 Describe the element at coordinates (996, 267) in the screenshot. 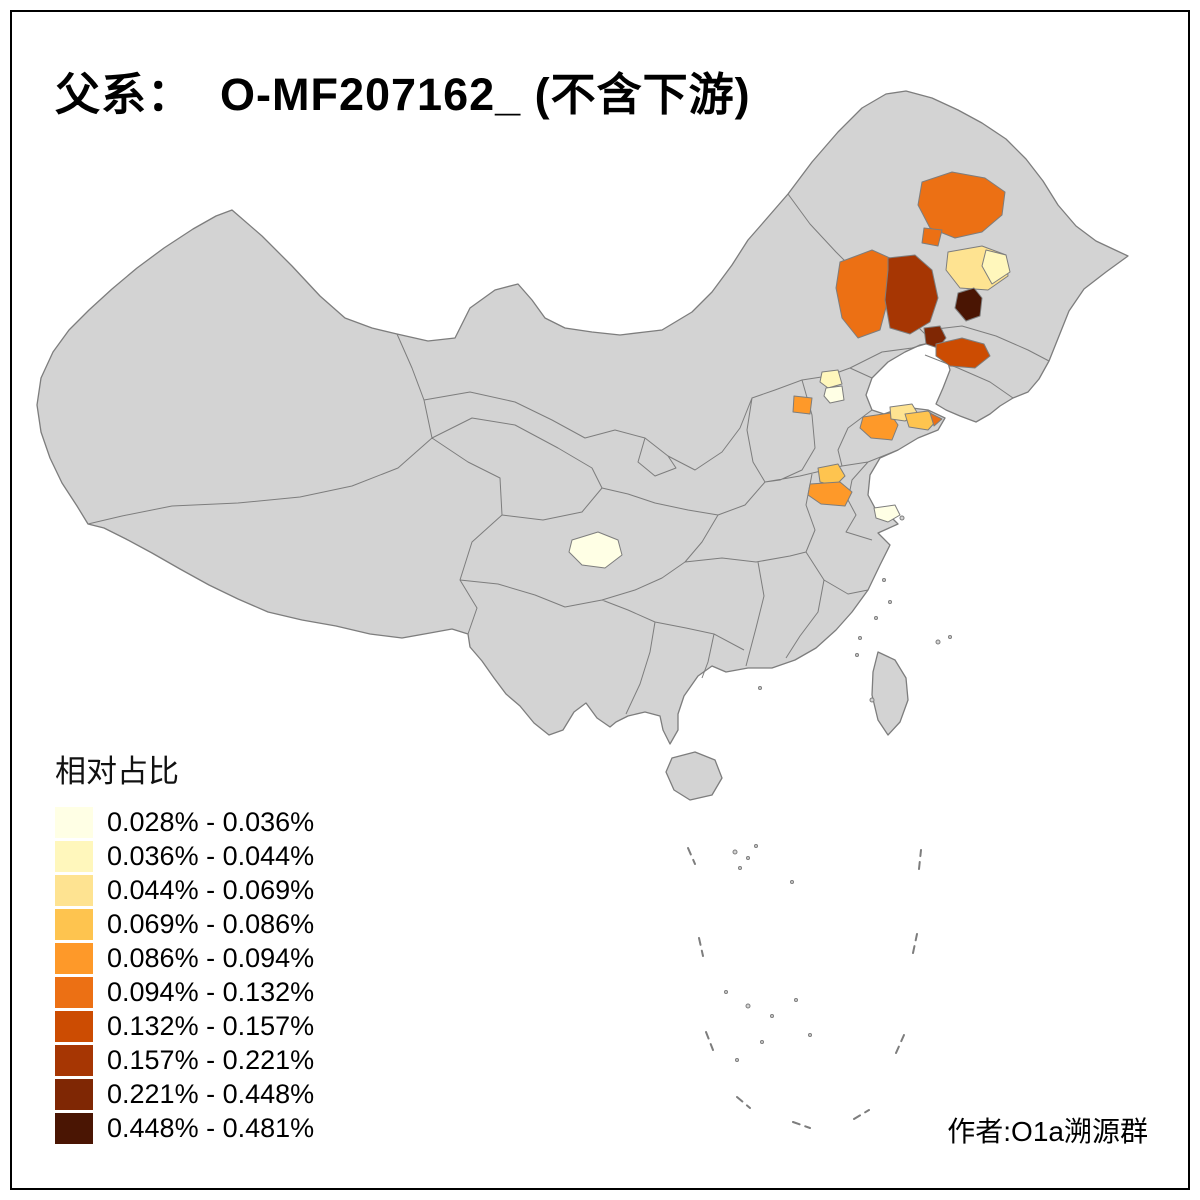

I see `map-region-r5b` at that location.